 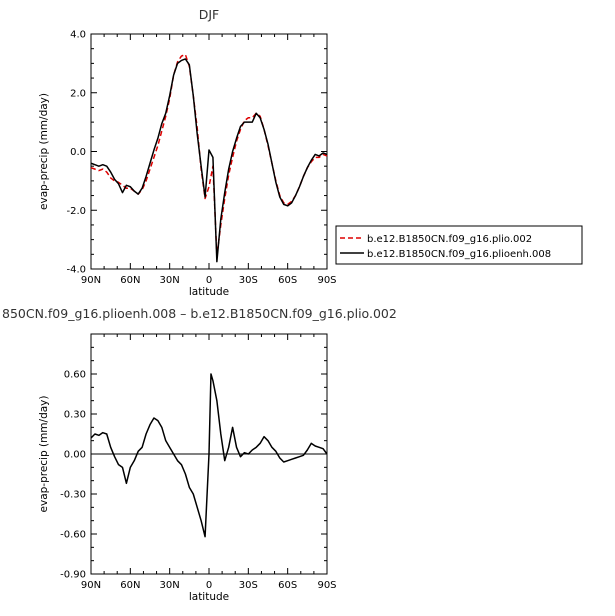 I want to click on chart-title: DJF, so click(x=209, y=14).